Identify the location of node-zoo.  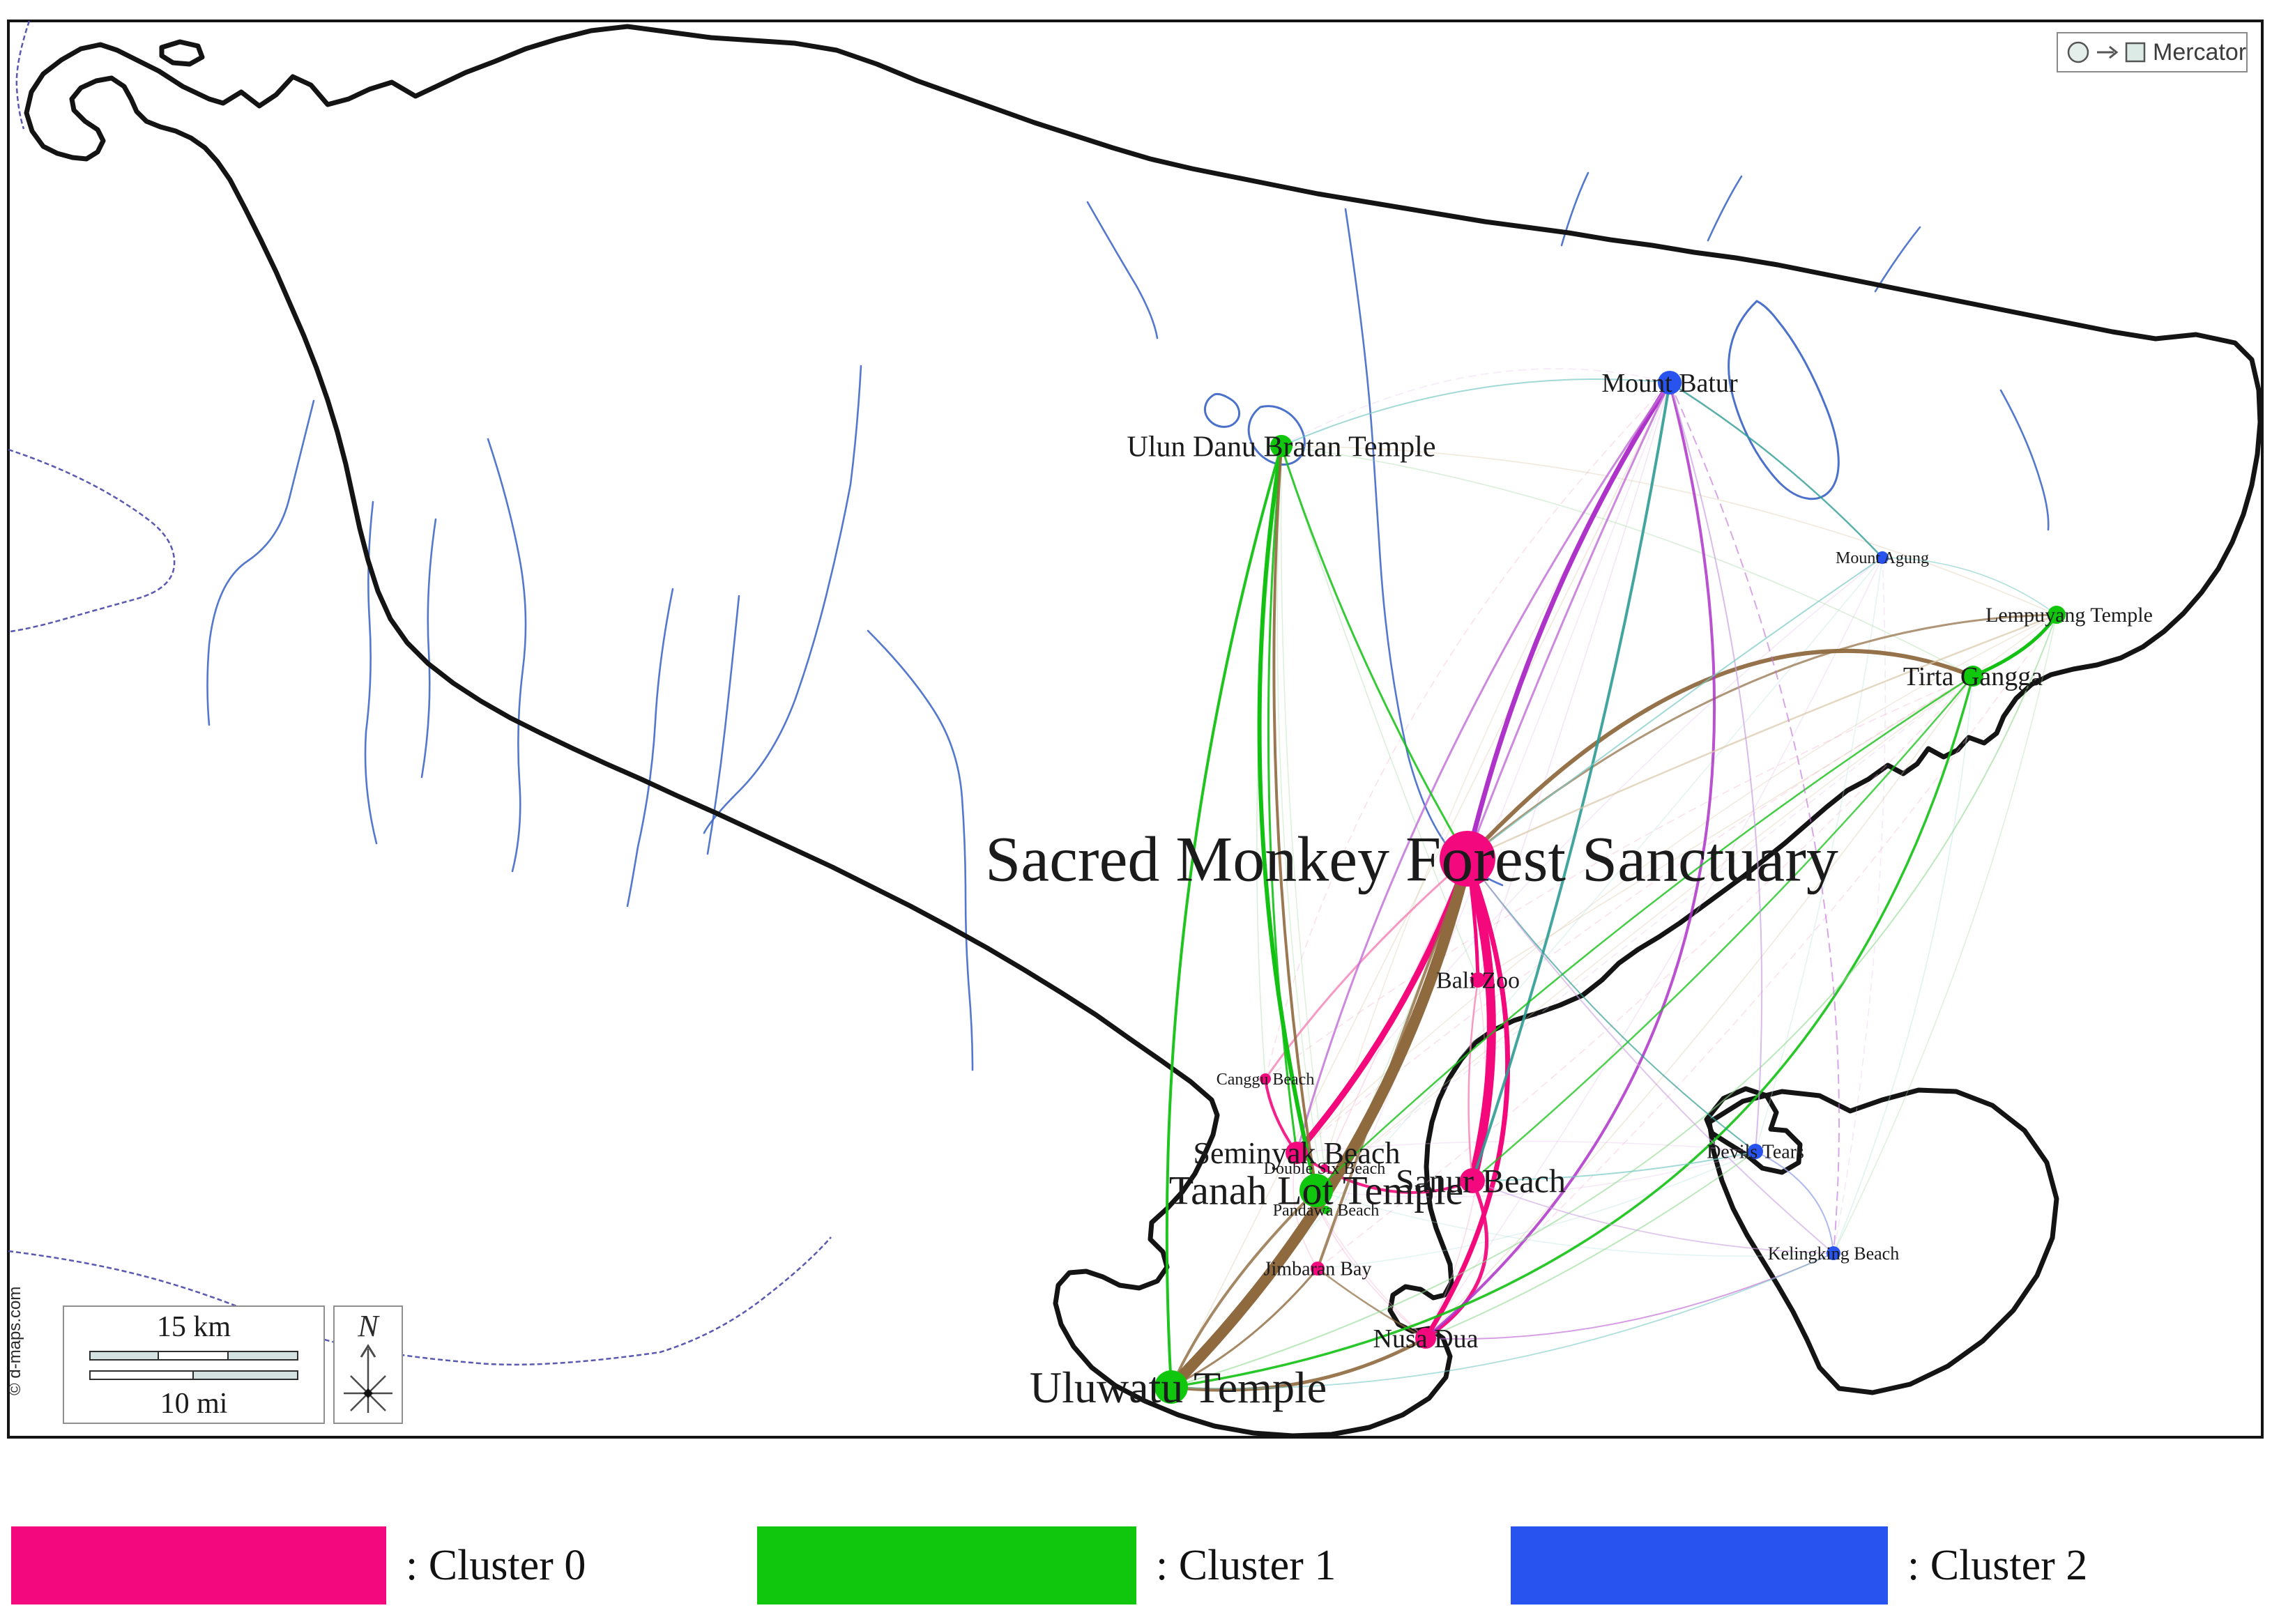
(1478, 980).